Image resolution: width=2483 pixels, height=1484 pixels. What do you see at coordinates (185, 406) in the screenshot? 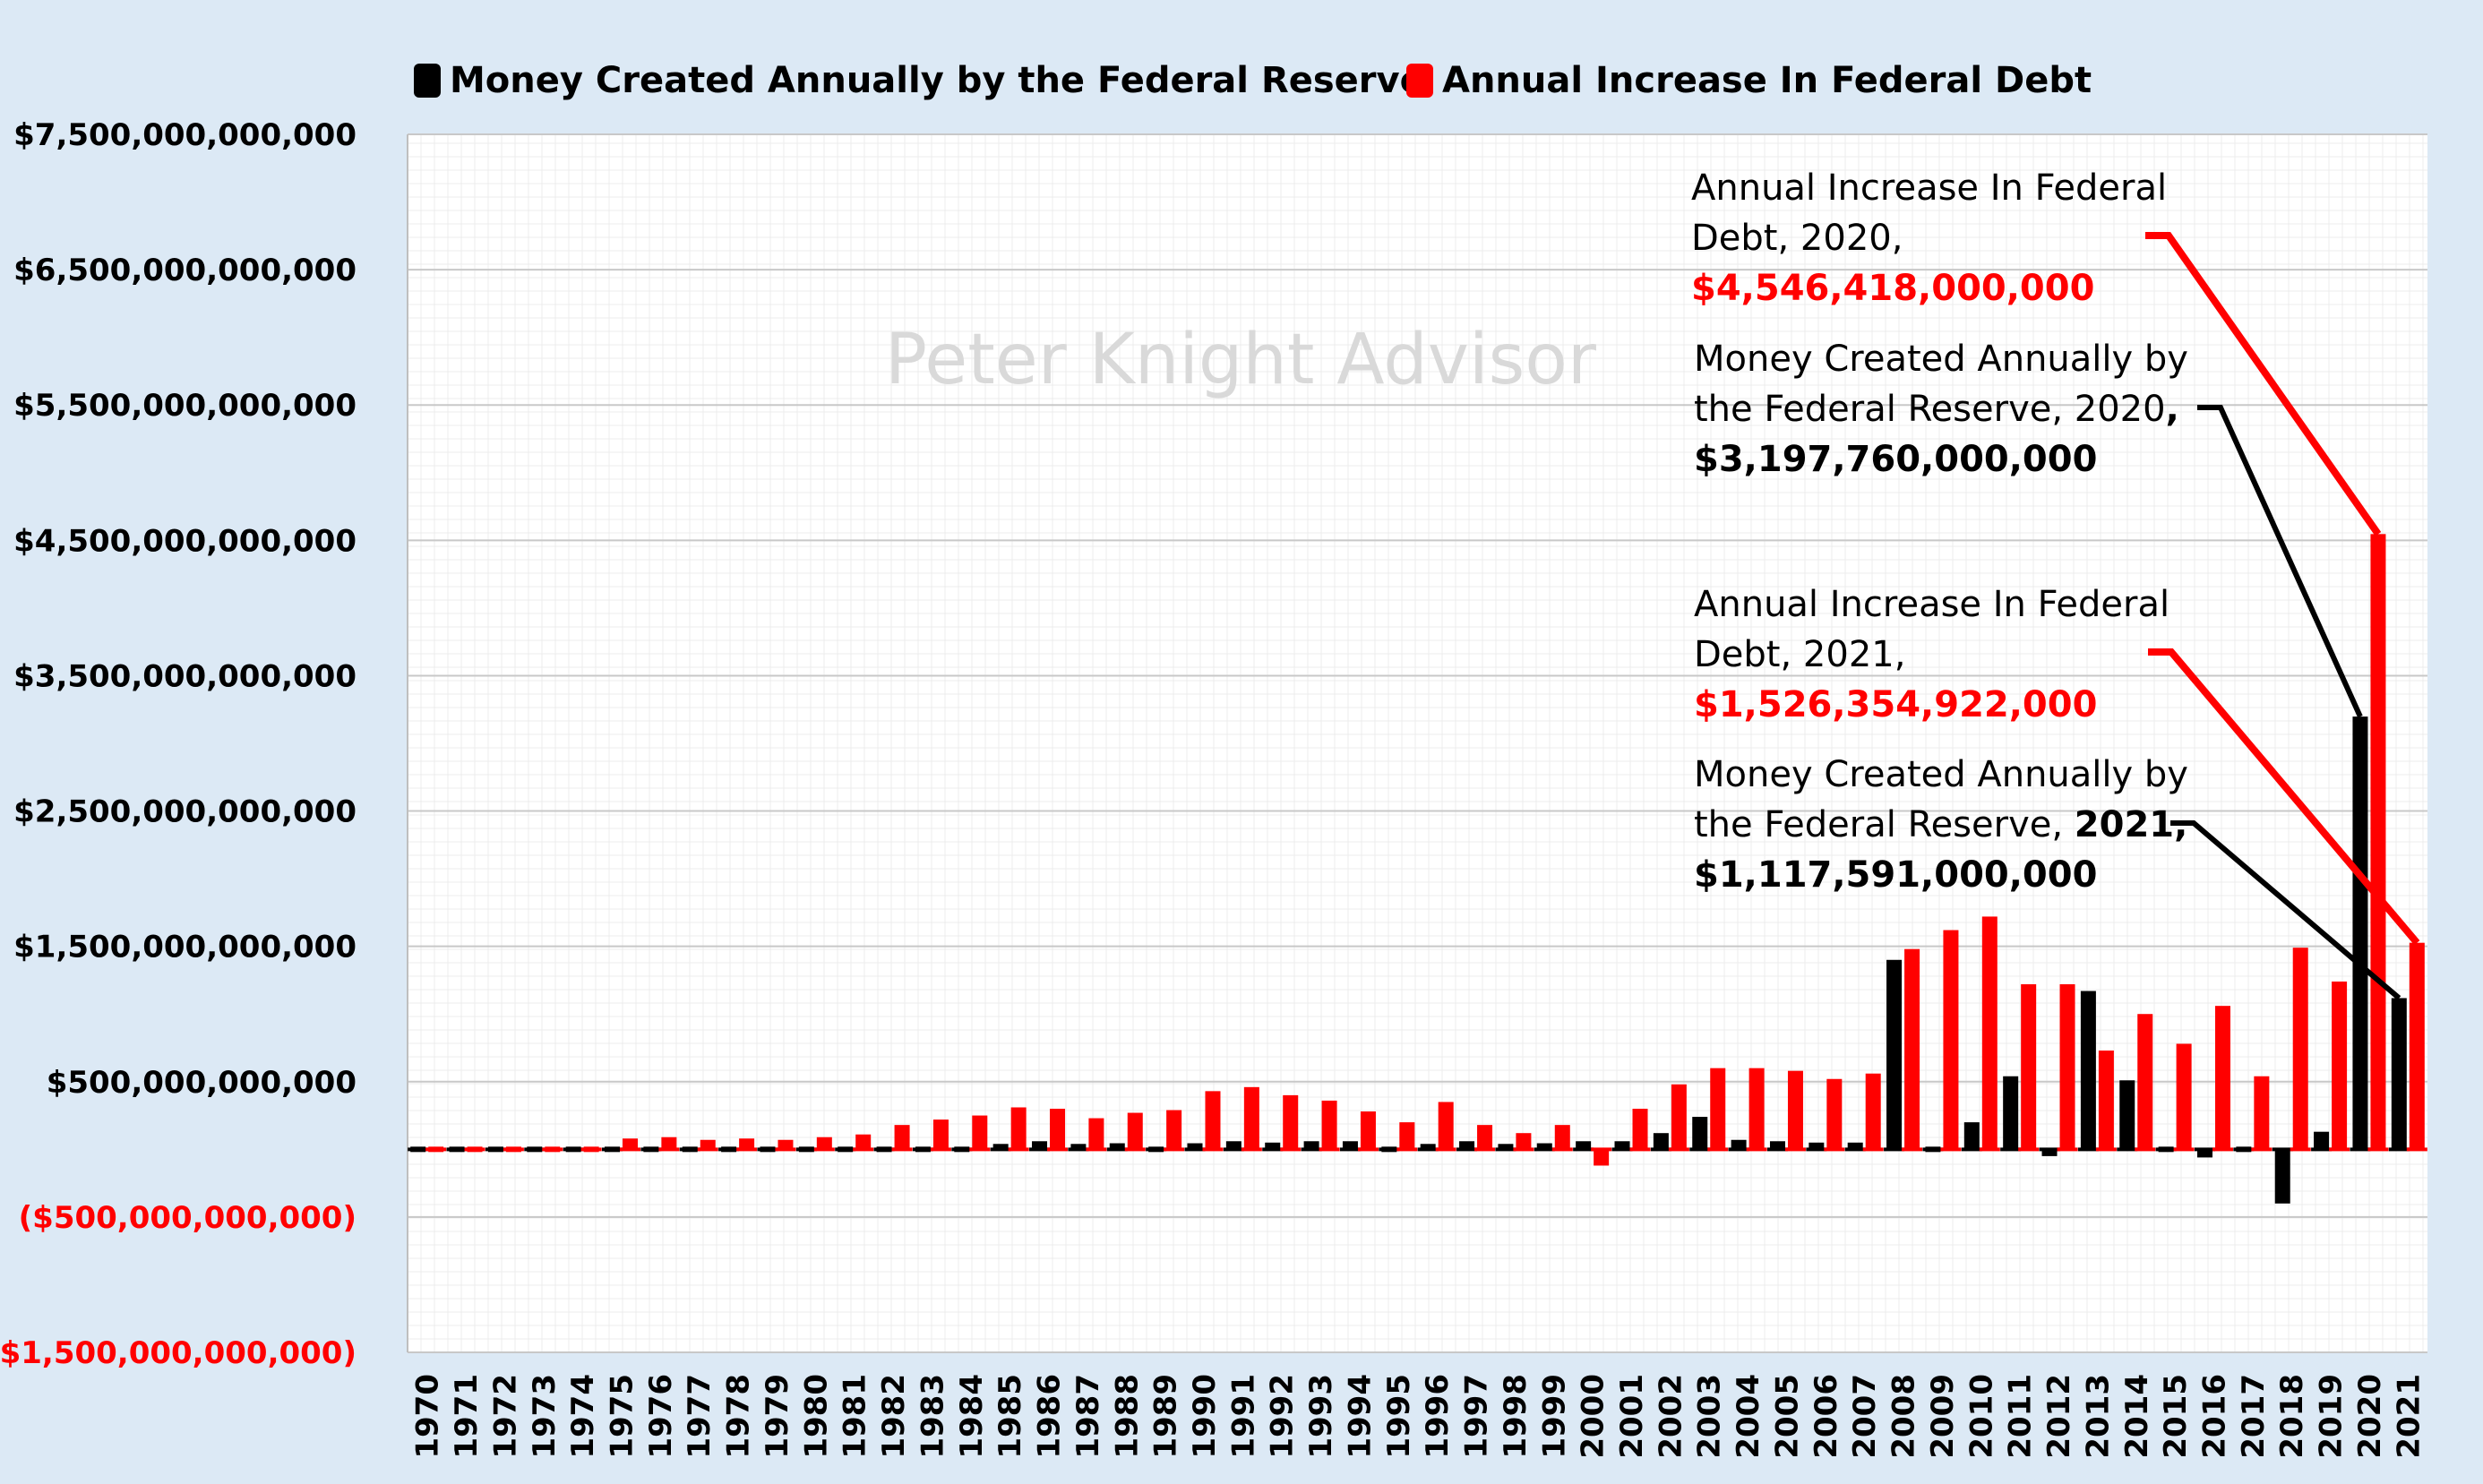
I see `y-tick-label: $5,500,000,000,000` at bounding box center [185, 406].